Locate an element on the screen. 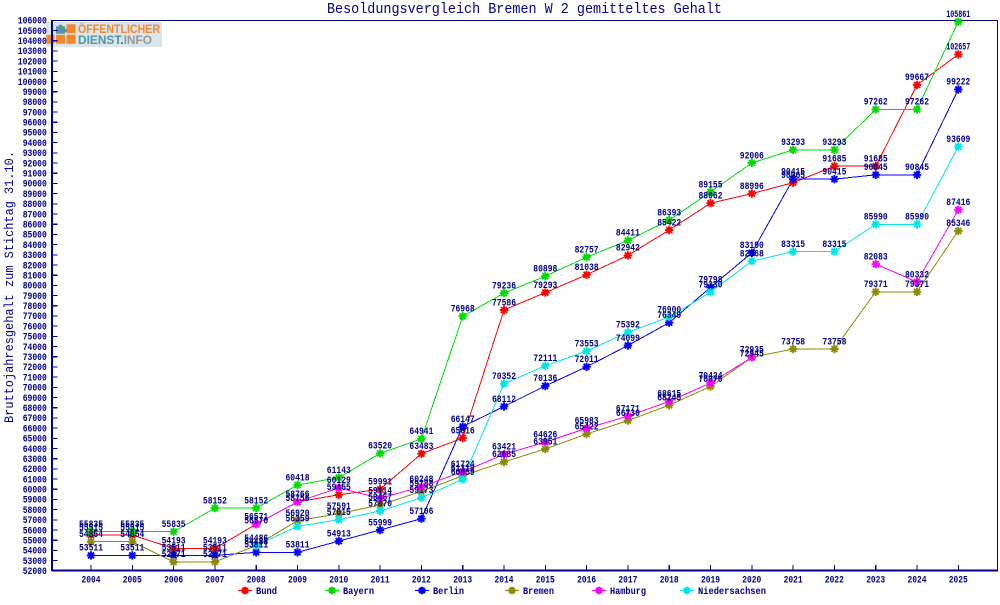 The height and width of the screenshot is (605, 1000). svg-text: 66730 is located at coordinates (628, 414).